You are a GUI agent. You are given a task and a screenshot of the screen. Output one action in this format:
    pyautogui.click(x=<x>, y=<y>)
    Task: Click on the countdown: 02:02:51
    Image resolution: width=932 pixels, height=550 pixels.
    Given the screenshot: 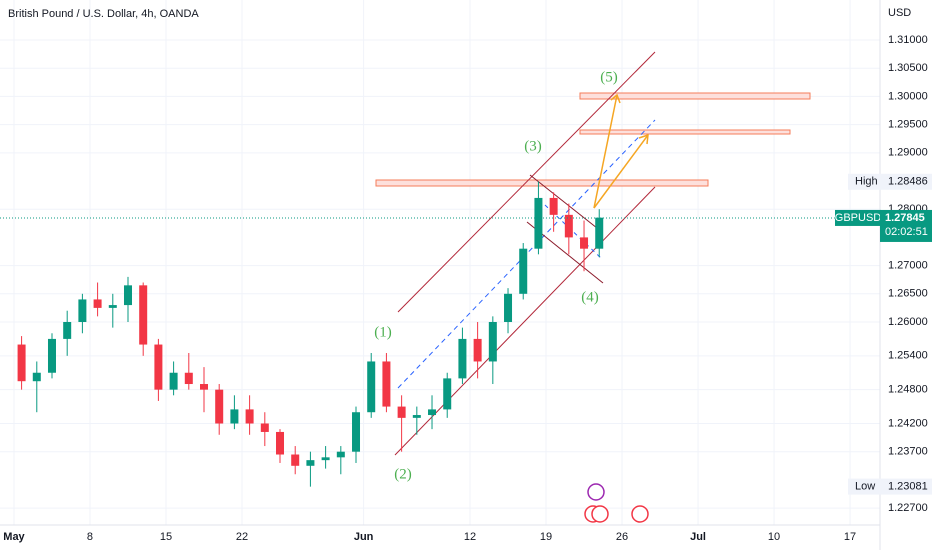 What is the action you would take?
    pyautogui.click(x=906, y=232)
    